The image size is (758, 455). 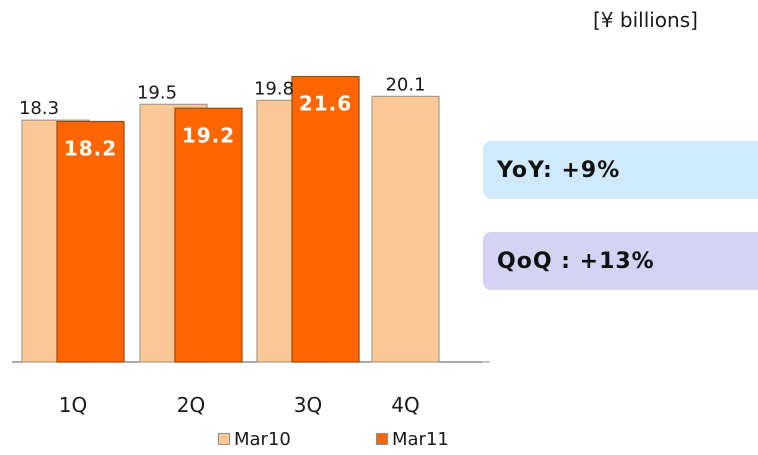 I want to click on data-label-mar10-1q: 18.3, so click(x=39, y=108).